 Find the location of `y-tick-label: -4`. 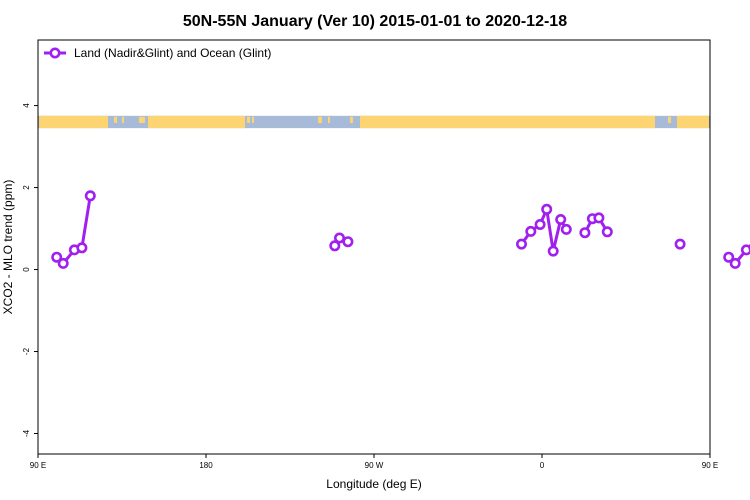

y-tick-label: -4 is located at coordinates (26, 433).